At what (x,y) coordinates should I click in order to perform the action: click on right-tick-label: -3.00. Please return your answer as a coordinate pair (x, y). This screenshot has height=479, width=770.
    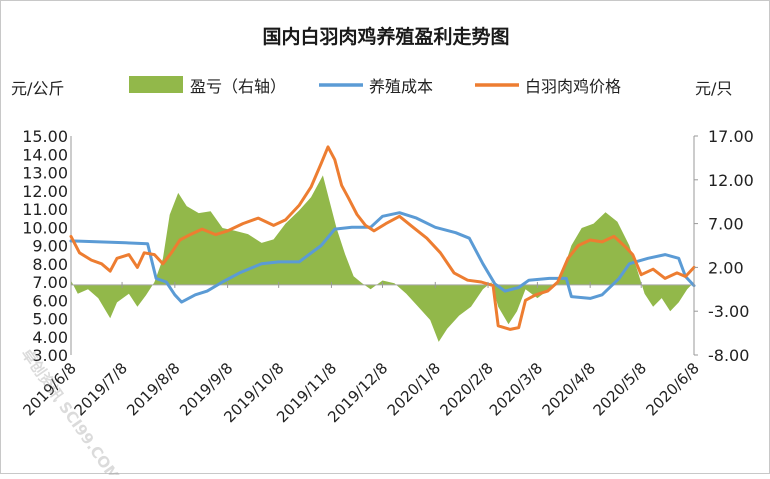
    Looking at the image, I should click on (728, 311).